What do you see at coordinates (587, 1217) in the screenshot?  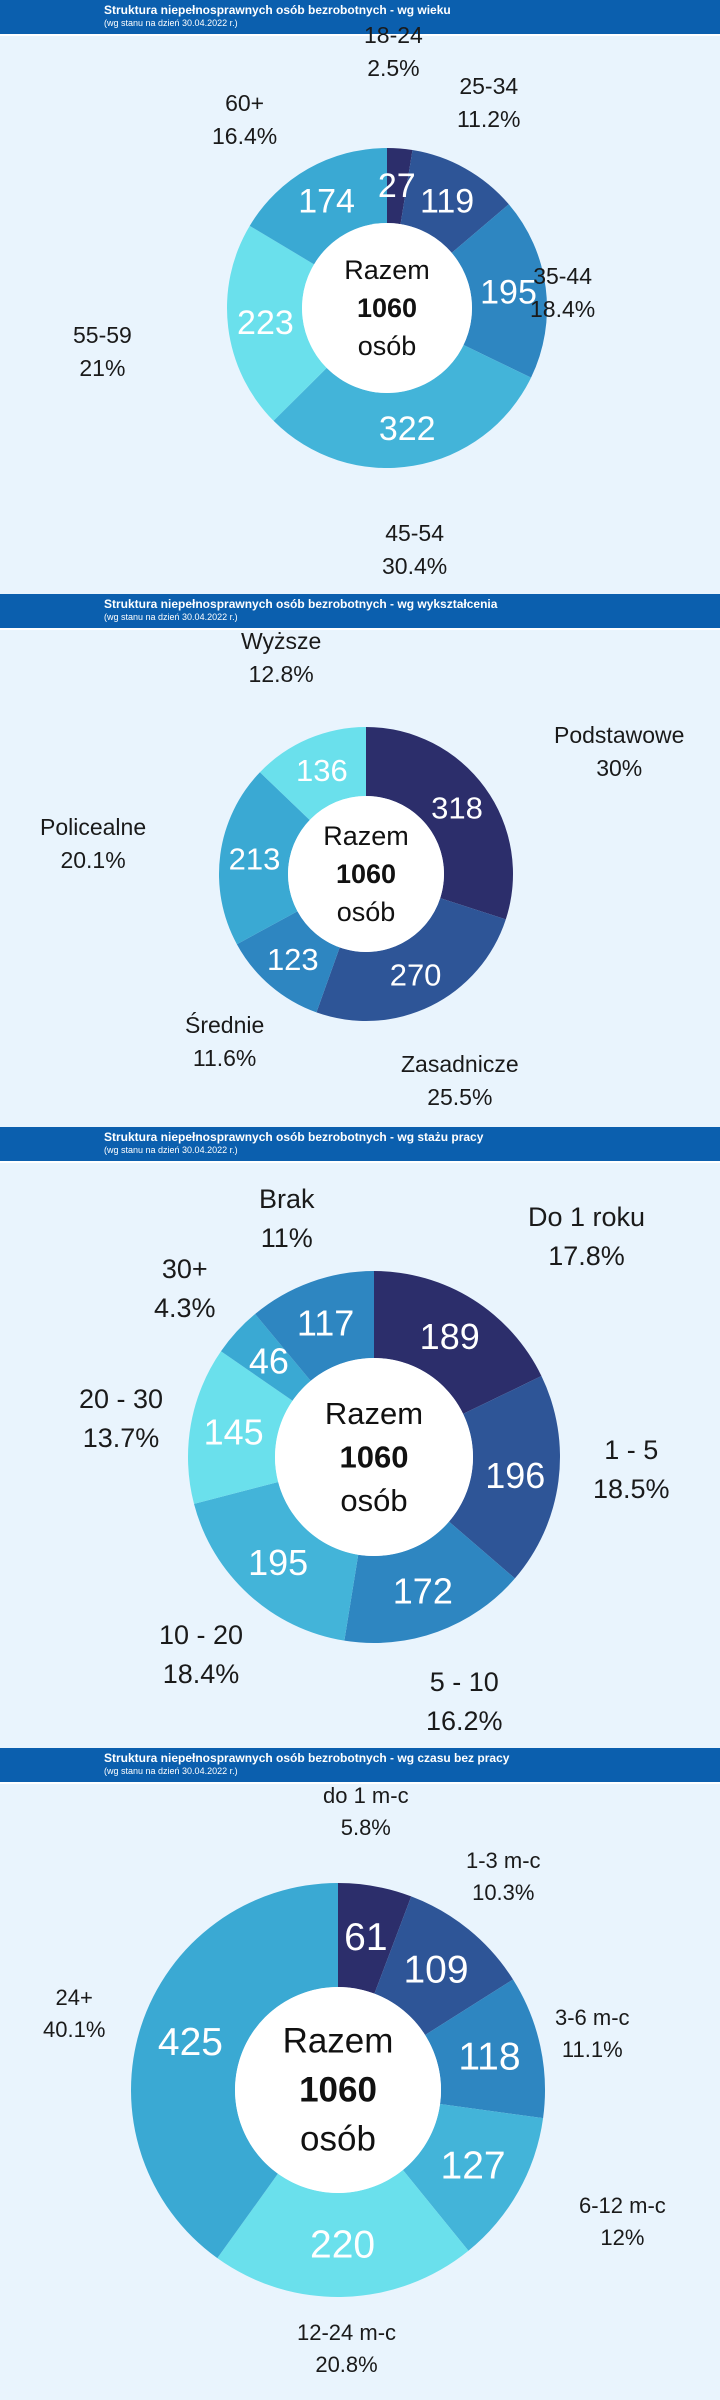 I see `category-name: Do 1 roku` at bounding box center [587, 1217].